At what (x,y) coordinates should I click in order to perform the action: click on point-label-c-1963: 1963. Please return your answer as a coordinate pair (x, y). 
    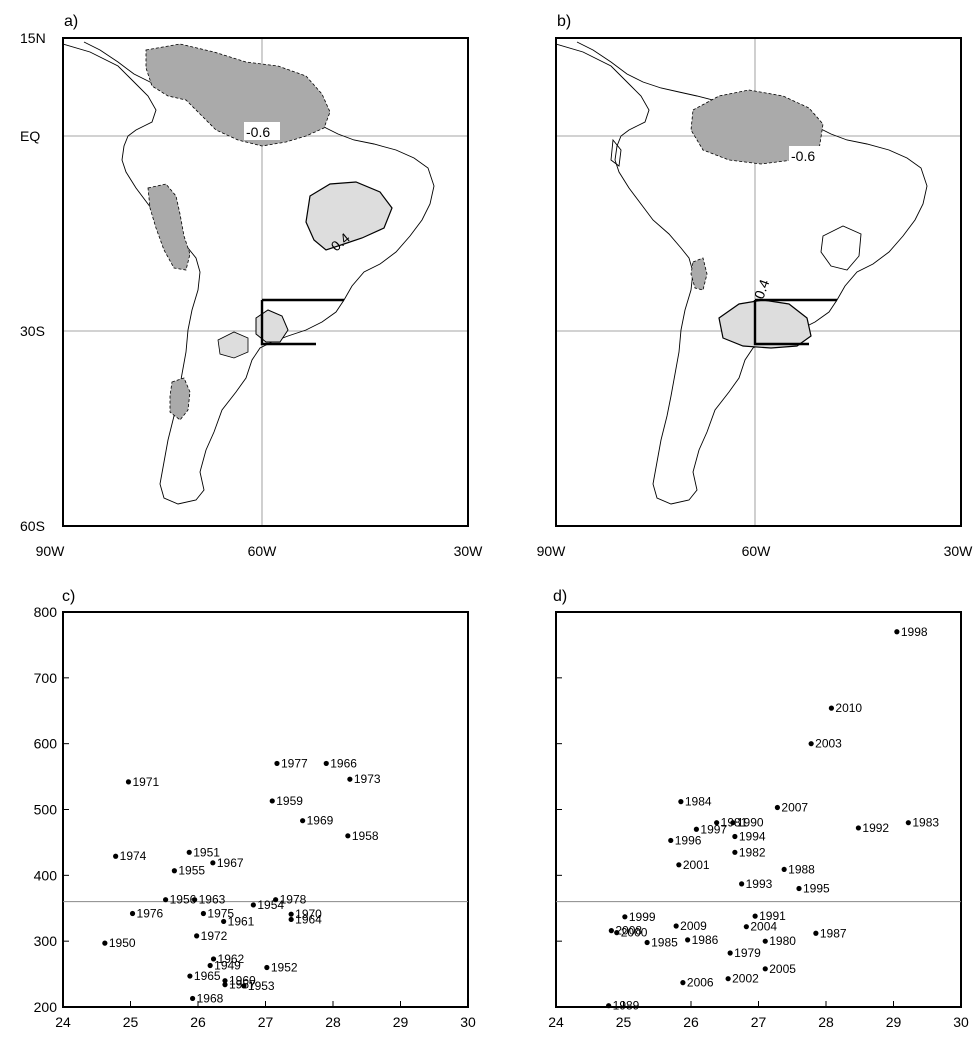
    Looking at the image, I should click on (212, 900).